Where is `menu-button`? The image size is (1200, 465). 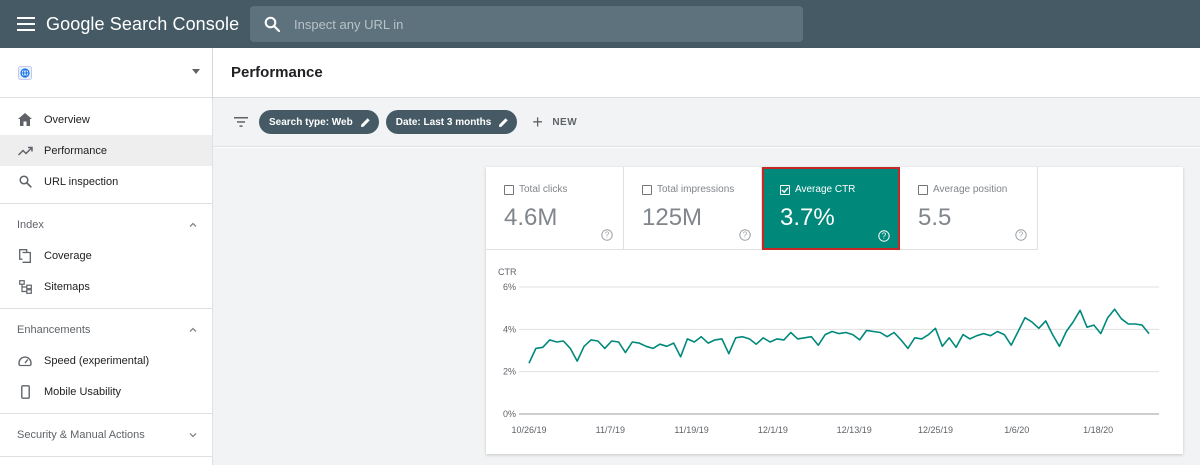
menu-button is located at coordinates (26, 24).